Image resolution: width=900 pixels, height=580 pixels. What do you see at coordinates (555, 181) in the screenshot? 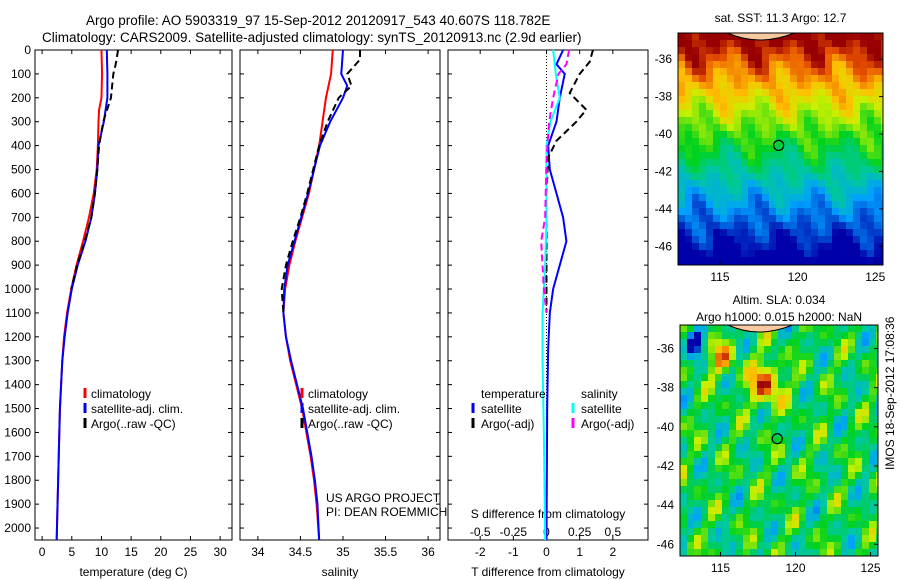
I see `series-line-s-argo-adj-` at bounding box center [555, 181].